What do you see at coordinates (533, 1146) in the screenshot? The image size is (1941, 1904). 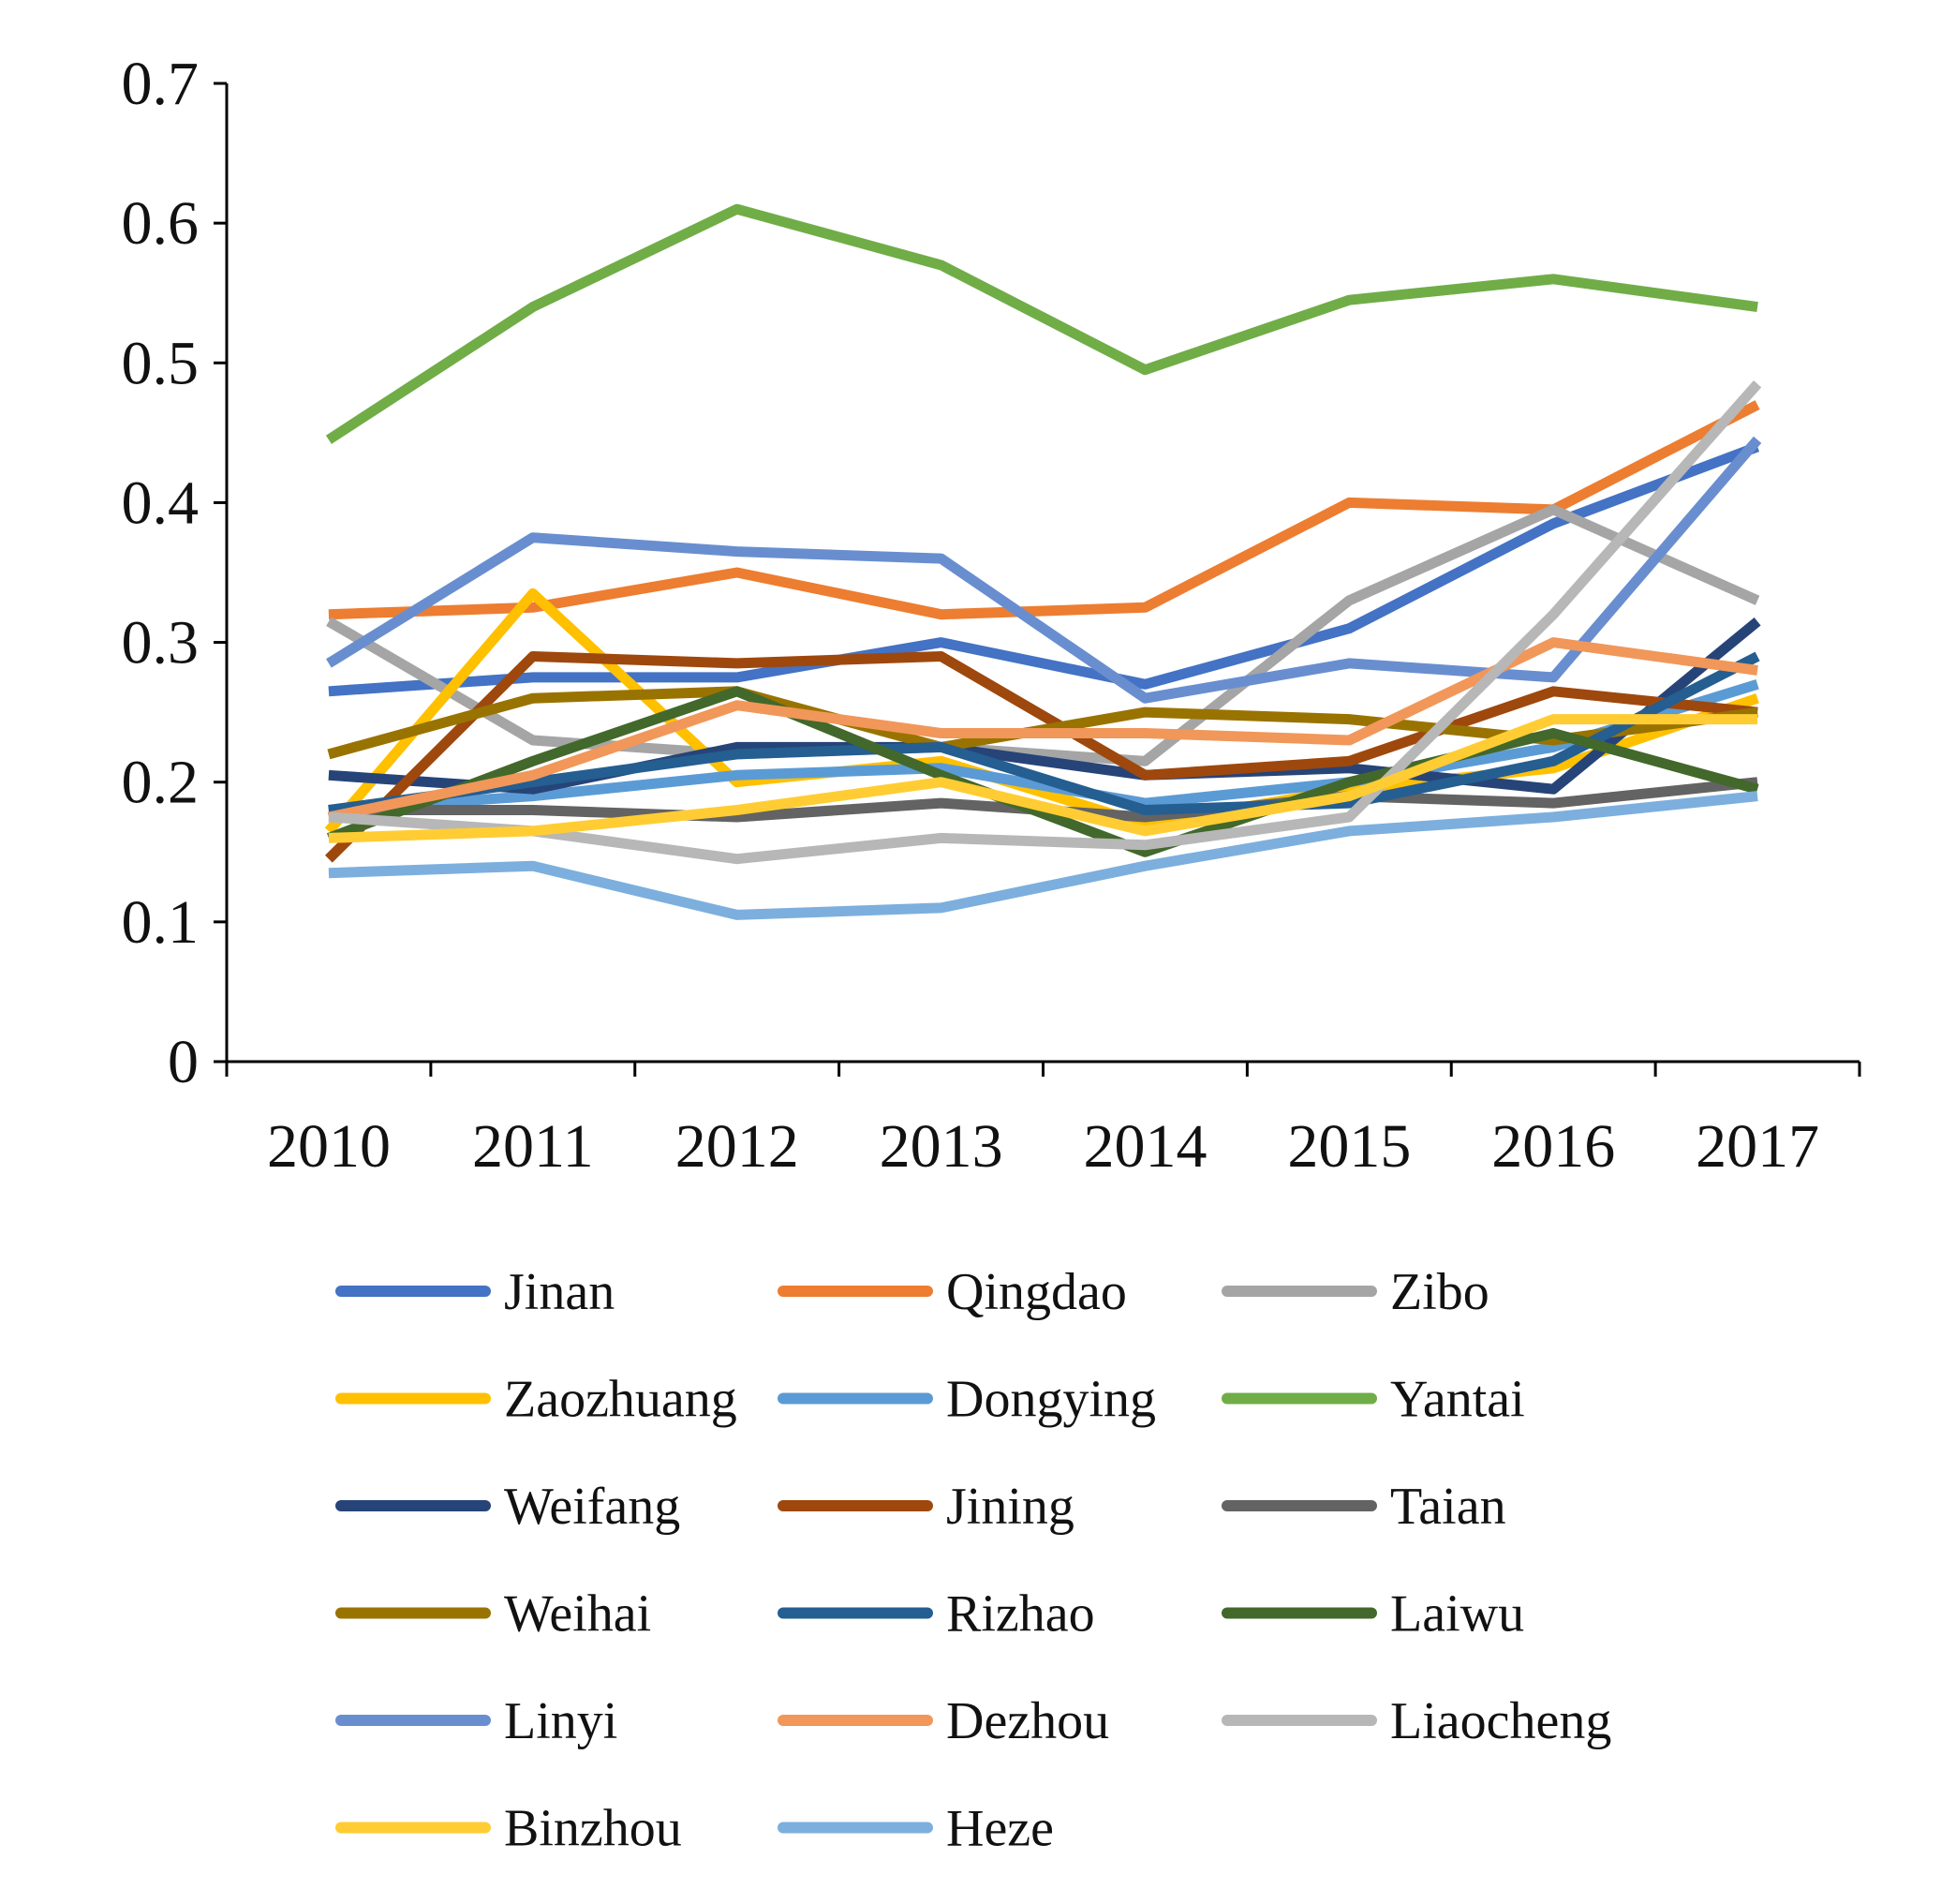 I see `x-tick-label: 2011` at bounding box center [533, 1146].